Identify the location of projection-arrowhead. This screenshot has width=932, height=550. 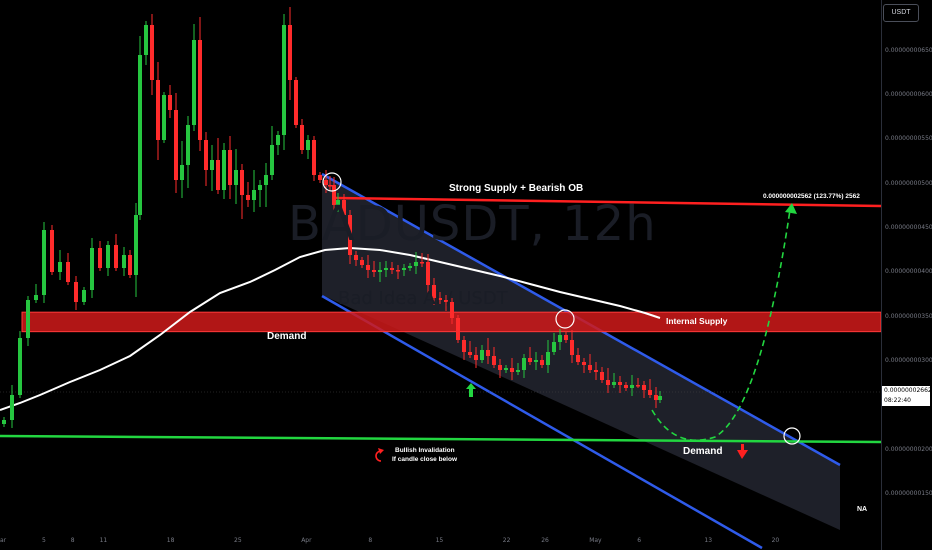
(791, 208).